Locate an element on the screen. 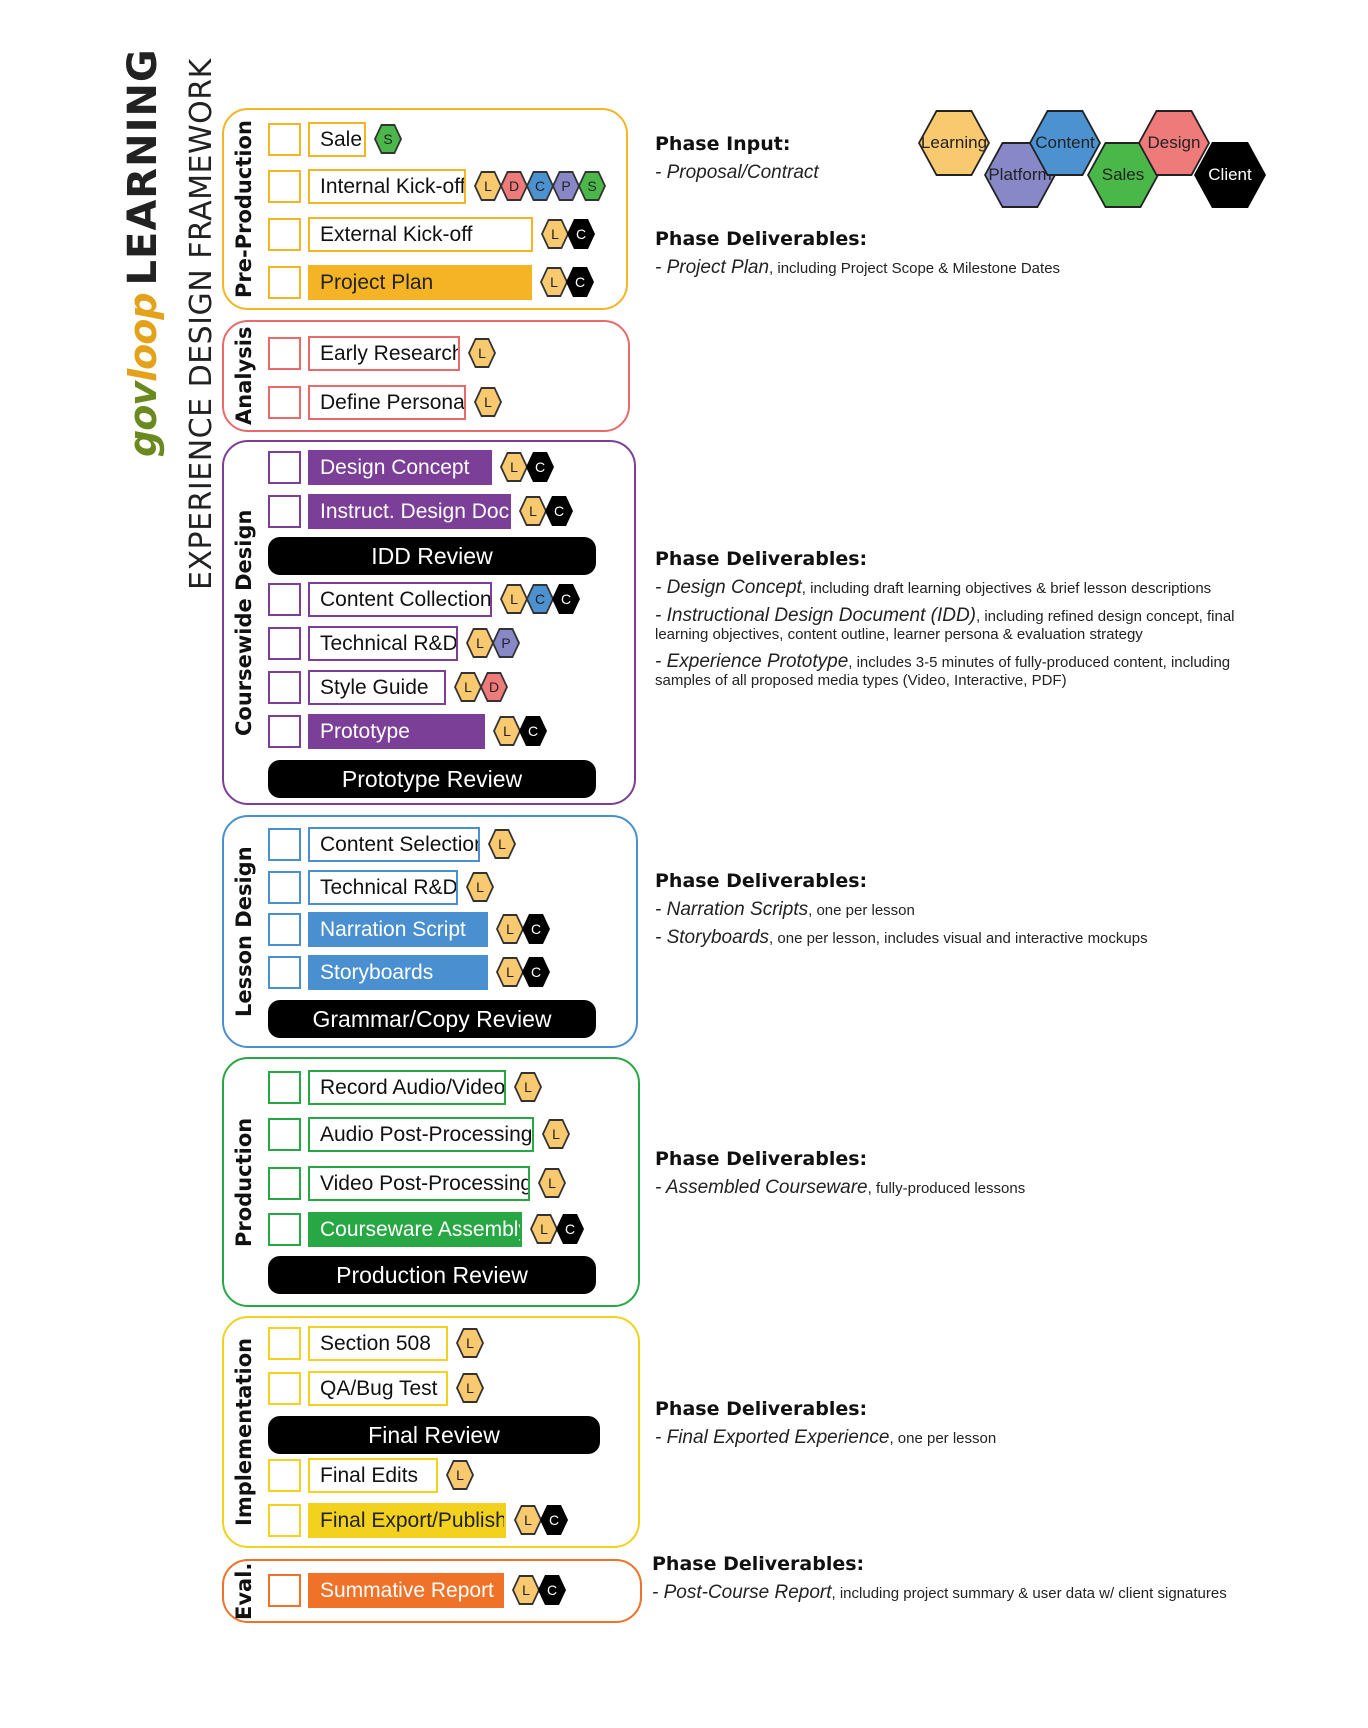 The width and height of the screenshot is (1368, 1728). deliverable-item: - Narration Scripts, one per lesson is located at coordinates (960, 910).